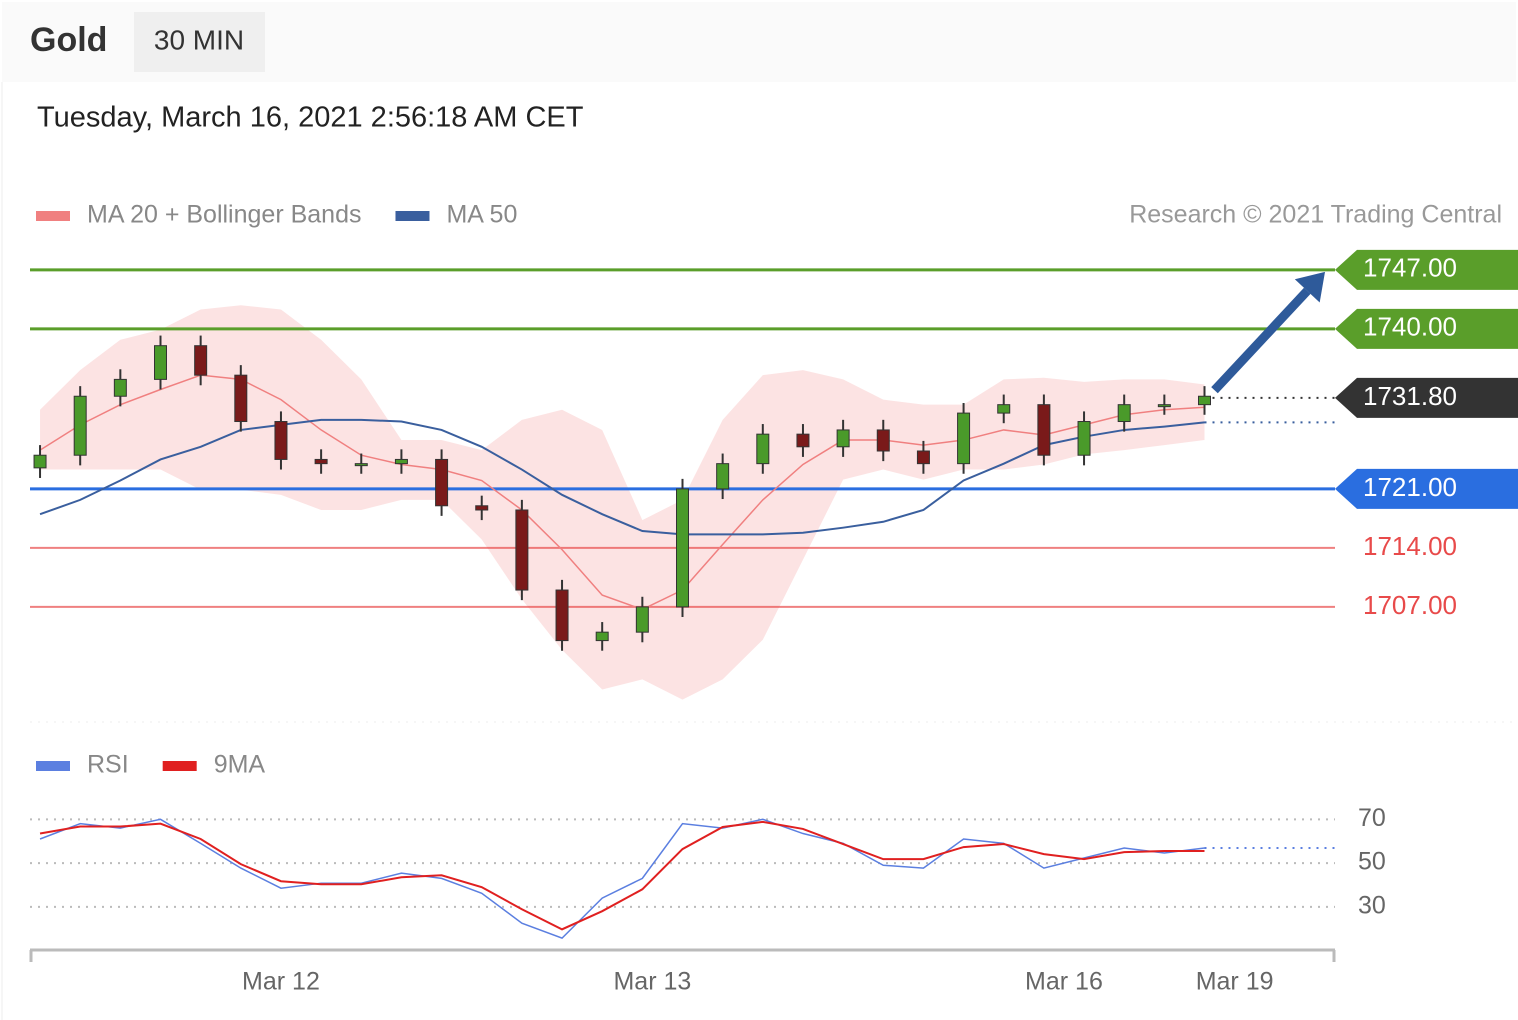 This screenshot has width=1518, height=1020. What do you see at coordinates (1372, 818) in the screenshot?
I see `y-tick-label: 70` at bounding box center [1372, 818].